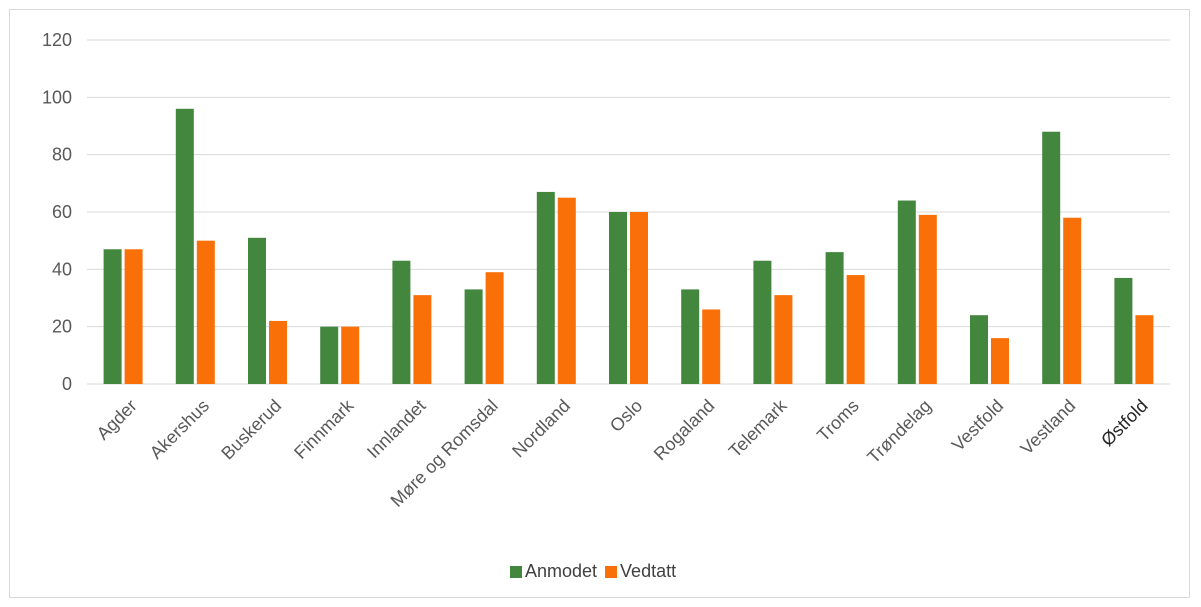  What do you see at coordinates (1124, 423) in the screenshot?
I see `x-category-label: Østfold` at bounding box center [1124, 423].